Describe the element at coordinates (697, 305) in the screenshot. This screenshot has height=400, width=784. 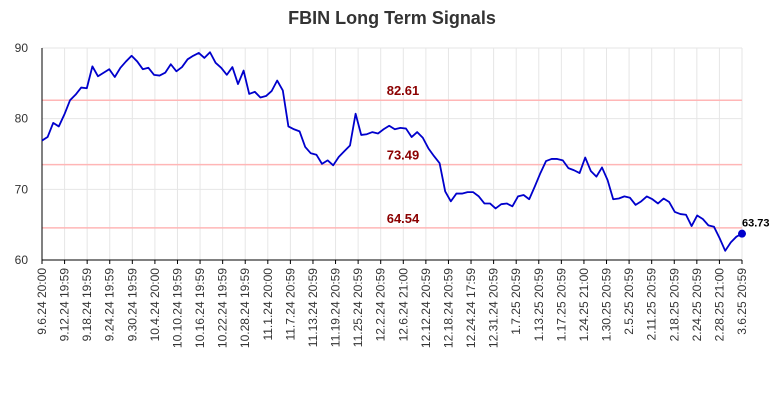
I see `x-tick-label: 2.24.25 20:59` at that location.